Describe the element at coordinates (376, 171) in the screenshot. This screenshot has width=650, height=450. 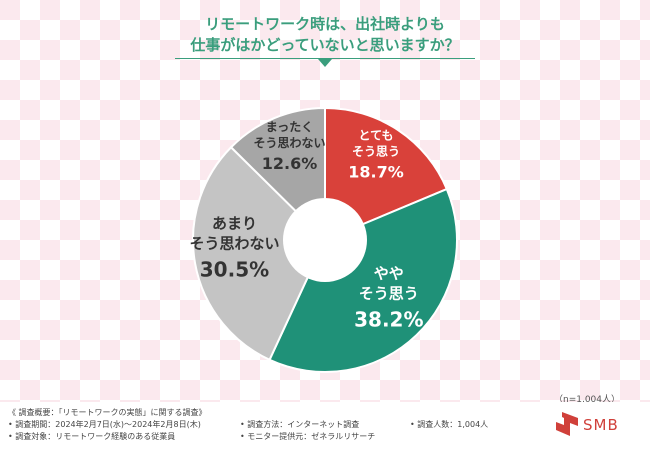
I see `slice-1-label-value: 18.7%` at that location.